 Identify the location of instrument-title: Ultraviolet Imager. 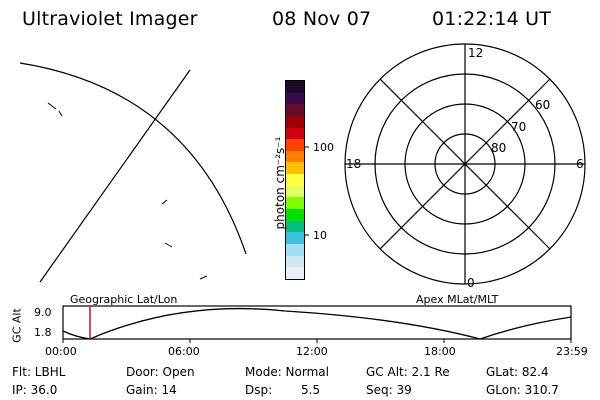
(110, 19).